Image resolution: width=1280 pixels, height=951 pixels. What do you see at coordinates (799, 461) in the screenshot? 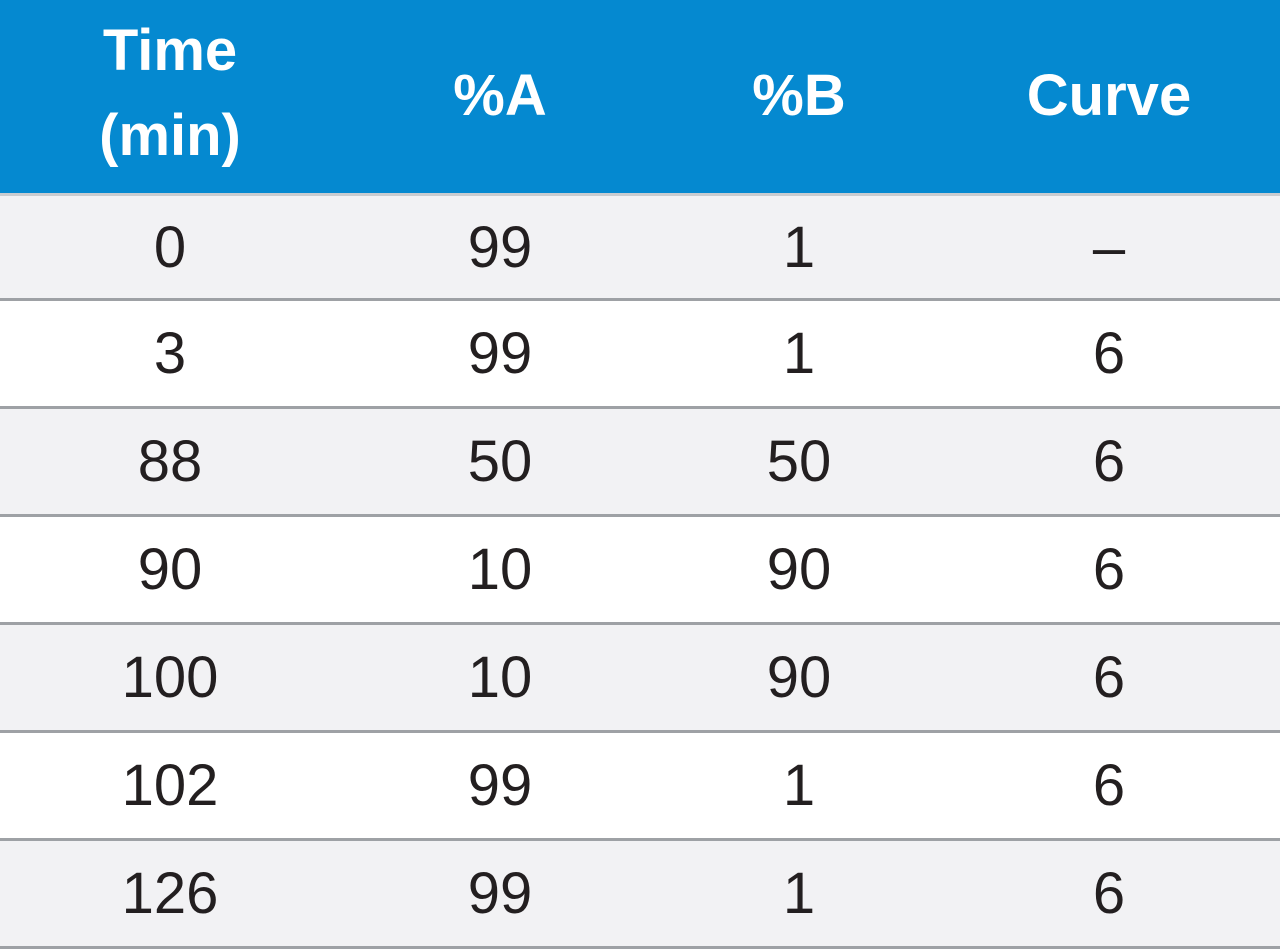
I see `cell-percent-b: 50` at bounding box center [799, 461].